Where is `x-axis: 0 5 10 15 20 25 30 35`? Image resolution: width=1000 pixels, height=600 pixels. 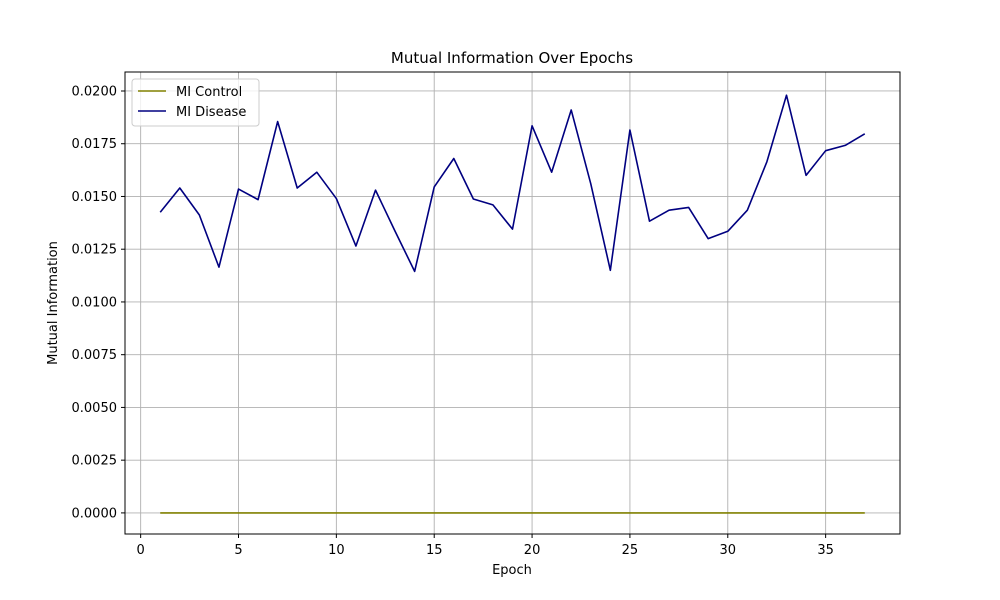
x-axis: 0 5 10 15 20 25 30 35 is located at coordinates (485, 546).